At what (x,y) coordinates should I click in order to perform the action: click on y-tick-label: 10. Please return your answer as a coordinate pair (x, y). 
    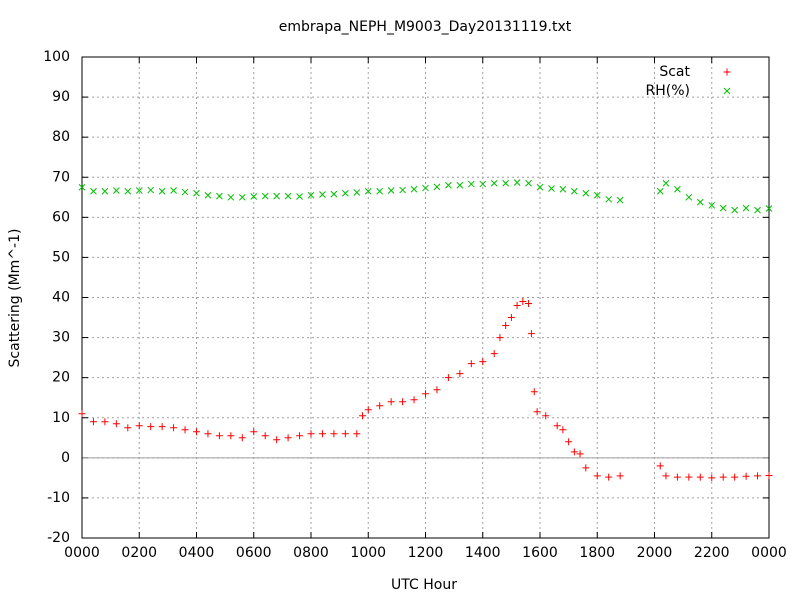
    Looking at the image, I should click on (61, 418).